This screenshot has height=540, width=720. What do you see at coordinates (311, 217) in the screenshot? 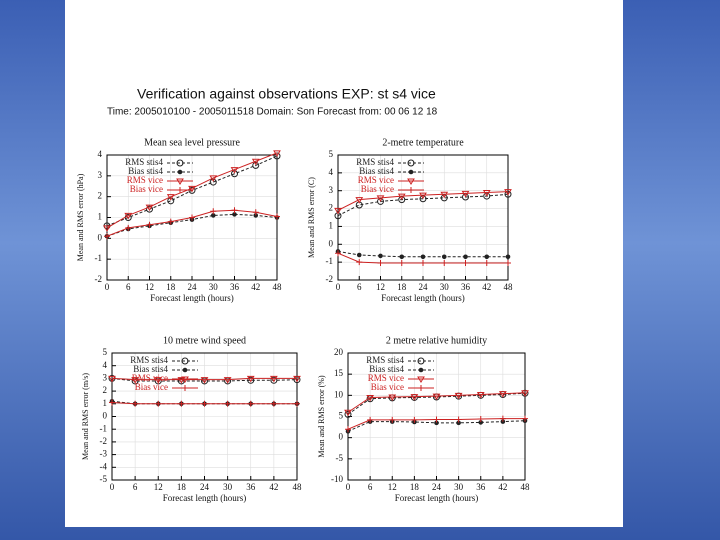
I see `y-axis-label: Mean and RMS error (C)` at bounding box center [311, 217].